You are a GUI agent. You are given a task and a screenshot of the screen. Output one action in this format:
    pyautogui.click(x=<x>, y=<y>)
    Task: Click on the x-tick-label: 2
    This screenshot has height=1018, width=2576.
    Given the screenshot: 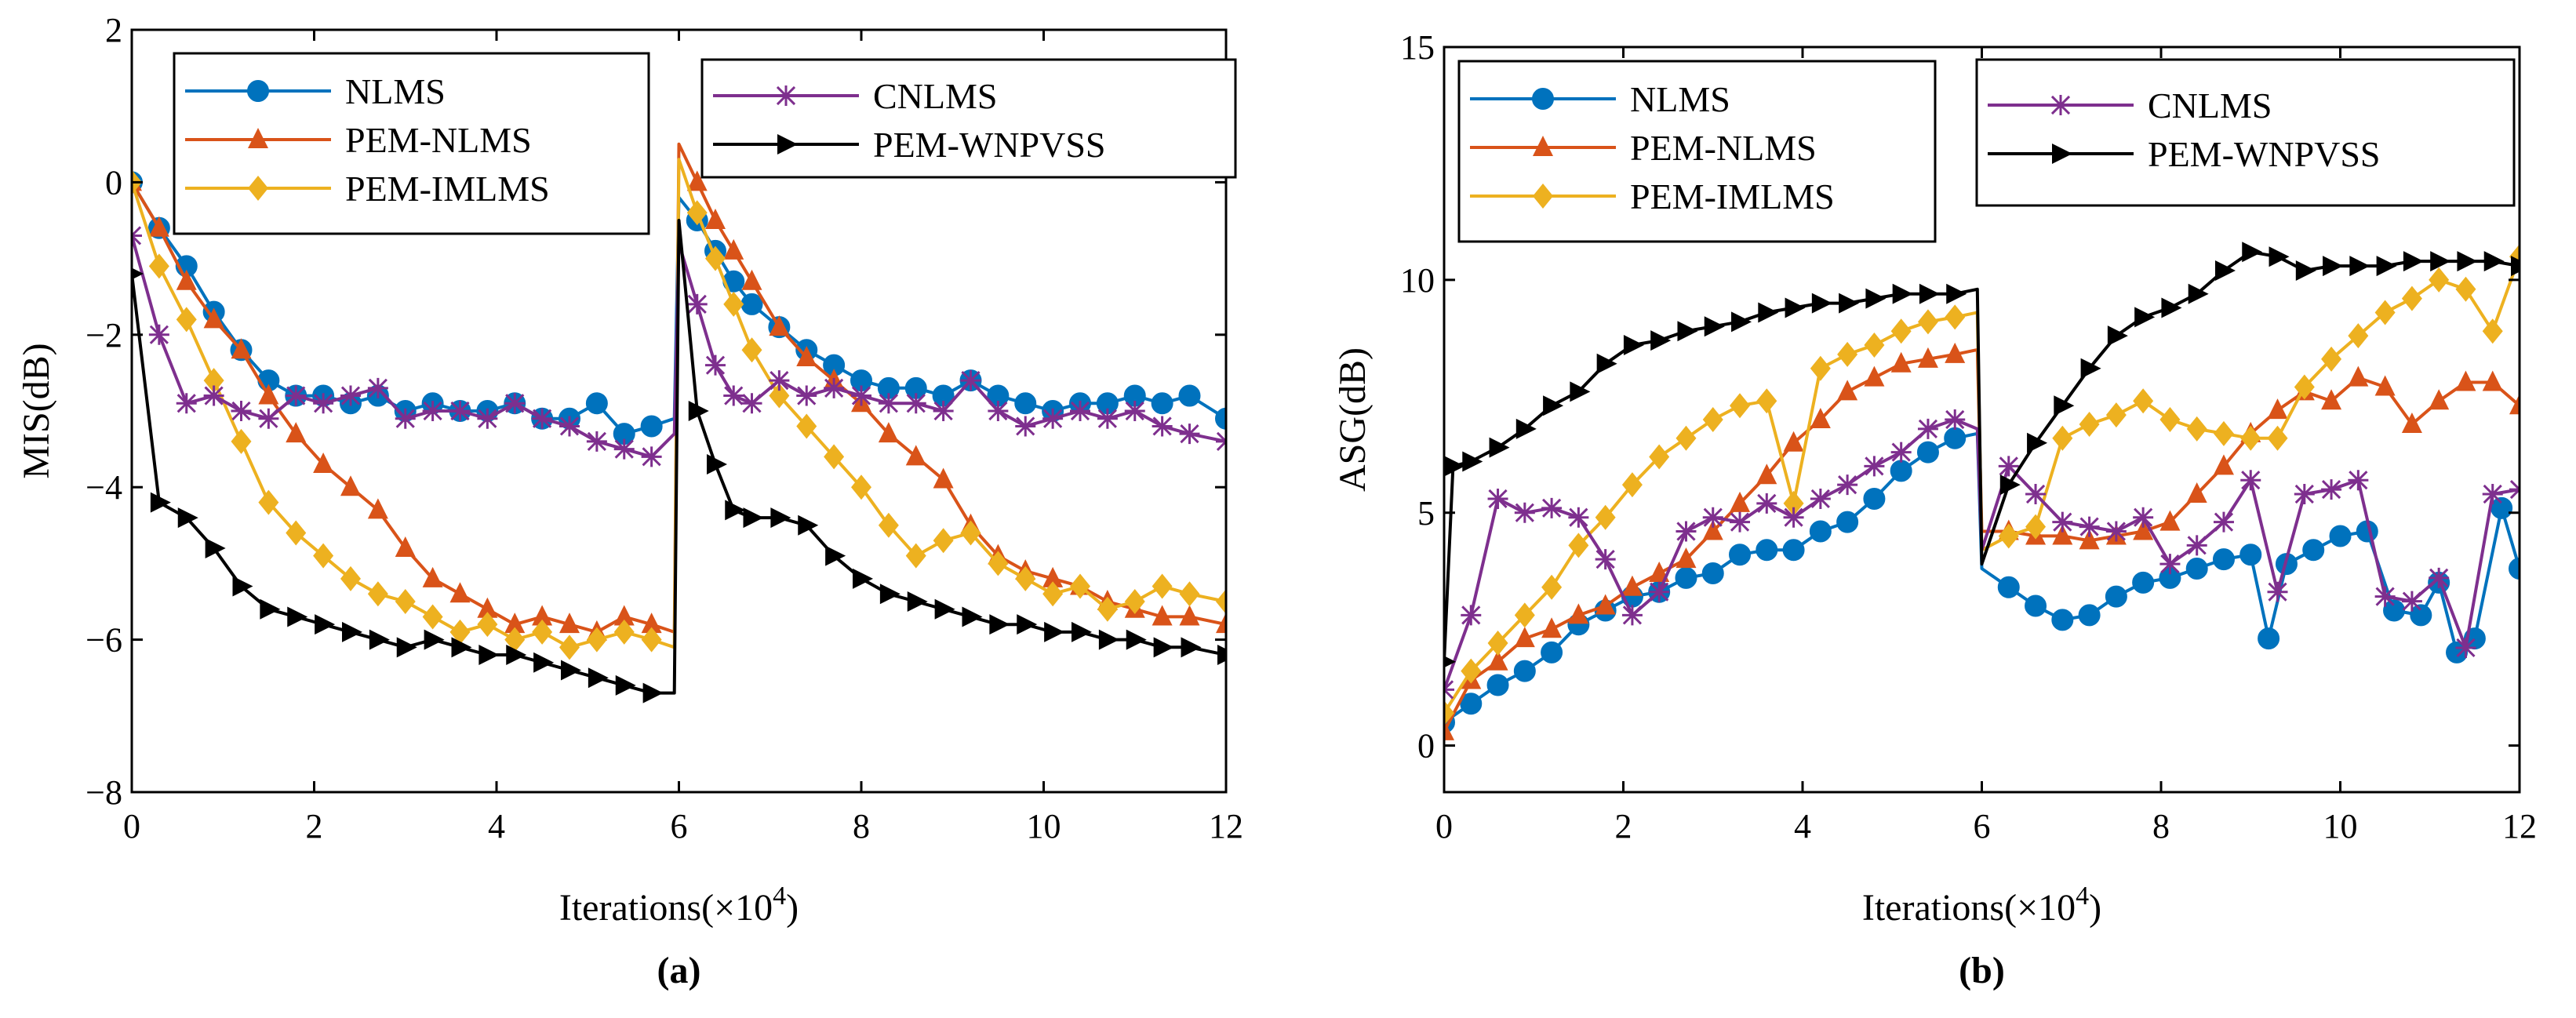 What is the action you would take?
    pyautogui.click(x=314, y=826)
    